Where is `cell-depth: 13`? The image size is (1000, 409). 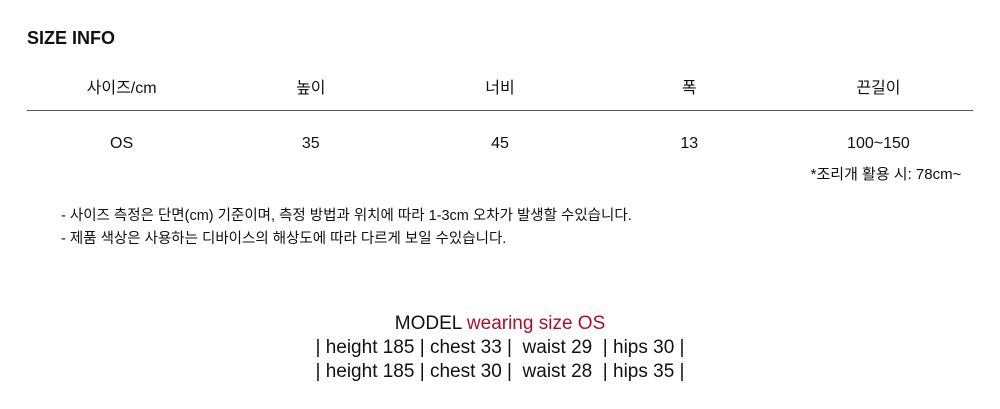
cell-depth: 13 is located at coordinates (689, 143).